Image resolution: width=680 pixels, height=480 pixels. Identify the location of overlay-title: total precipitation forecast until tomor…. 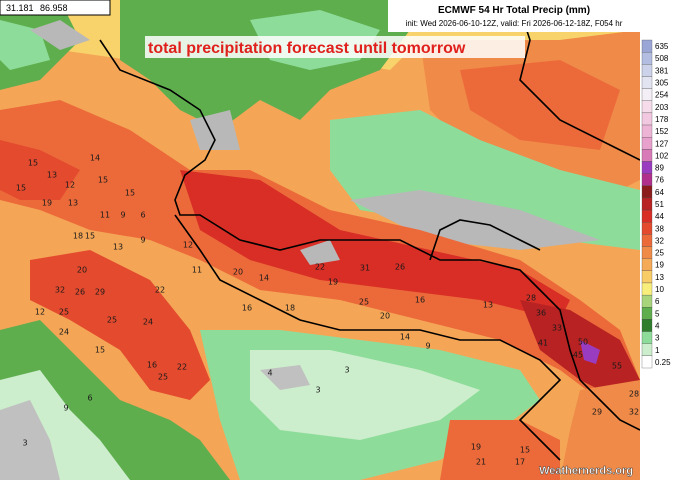
(307, 48).